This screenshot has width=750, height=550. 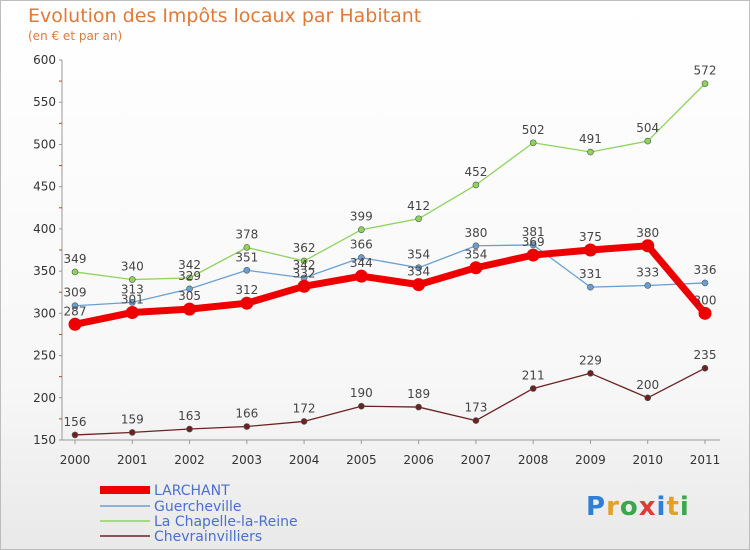 What do you see at coordinates (75, 460) in the screenshot?
I see `x-tick-label: 2000` at bounding box center [75, 460].